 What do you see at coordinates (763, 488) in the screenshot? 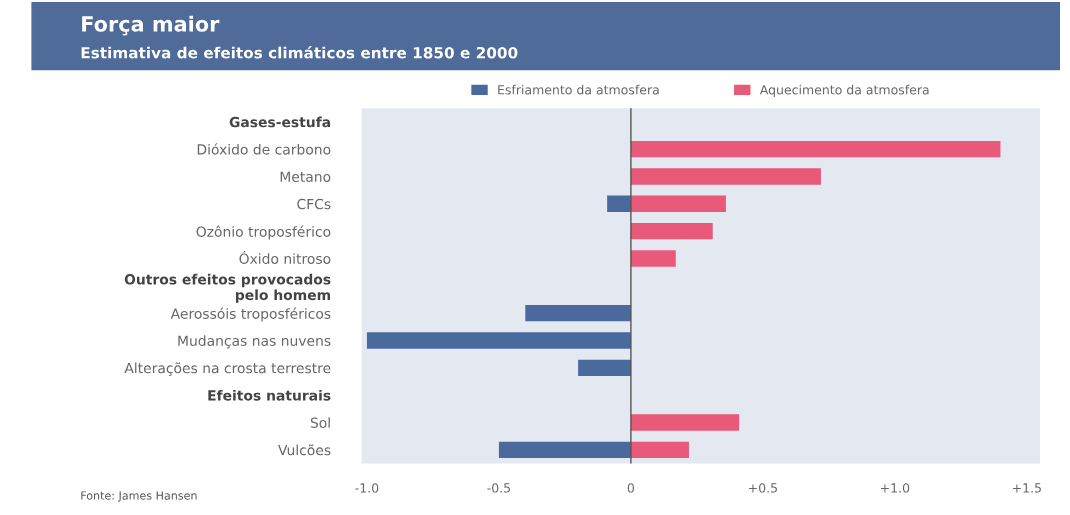
I see `x-tick-label: +0.5` at bounding box center [763, 488].